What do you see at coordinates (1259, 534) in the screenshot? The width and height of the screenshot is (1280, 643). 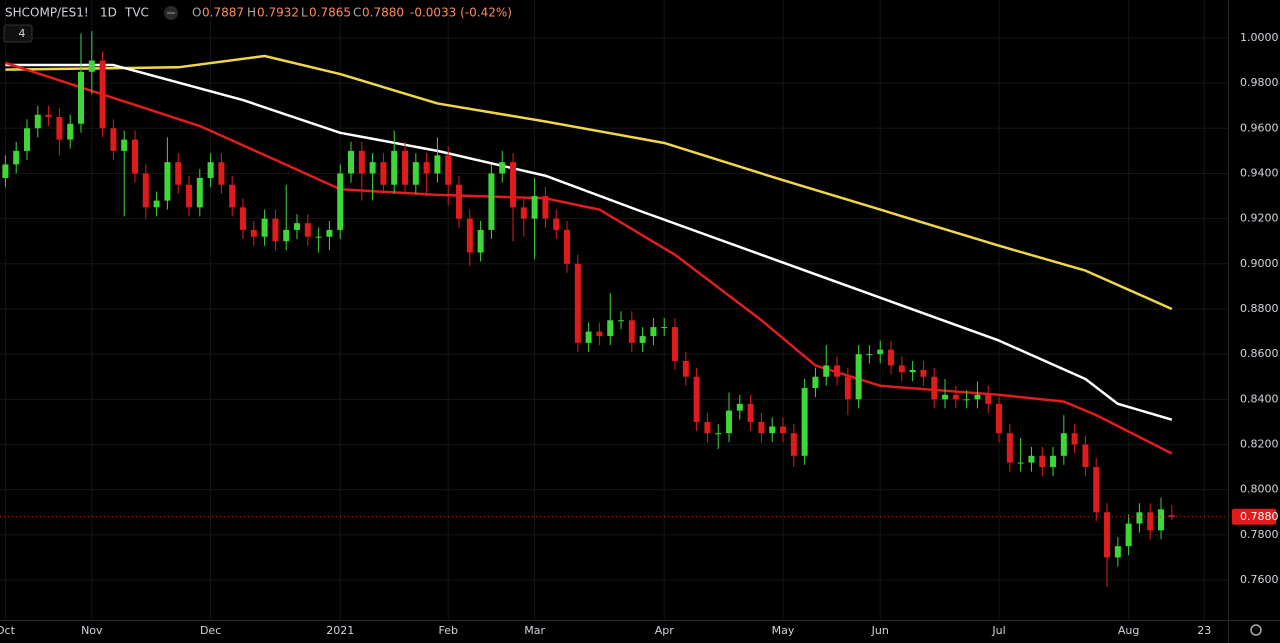 I see `y-tick-label: 0.7800` at bounding box center [1259, 534].